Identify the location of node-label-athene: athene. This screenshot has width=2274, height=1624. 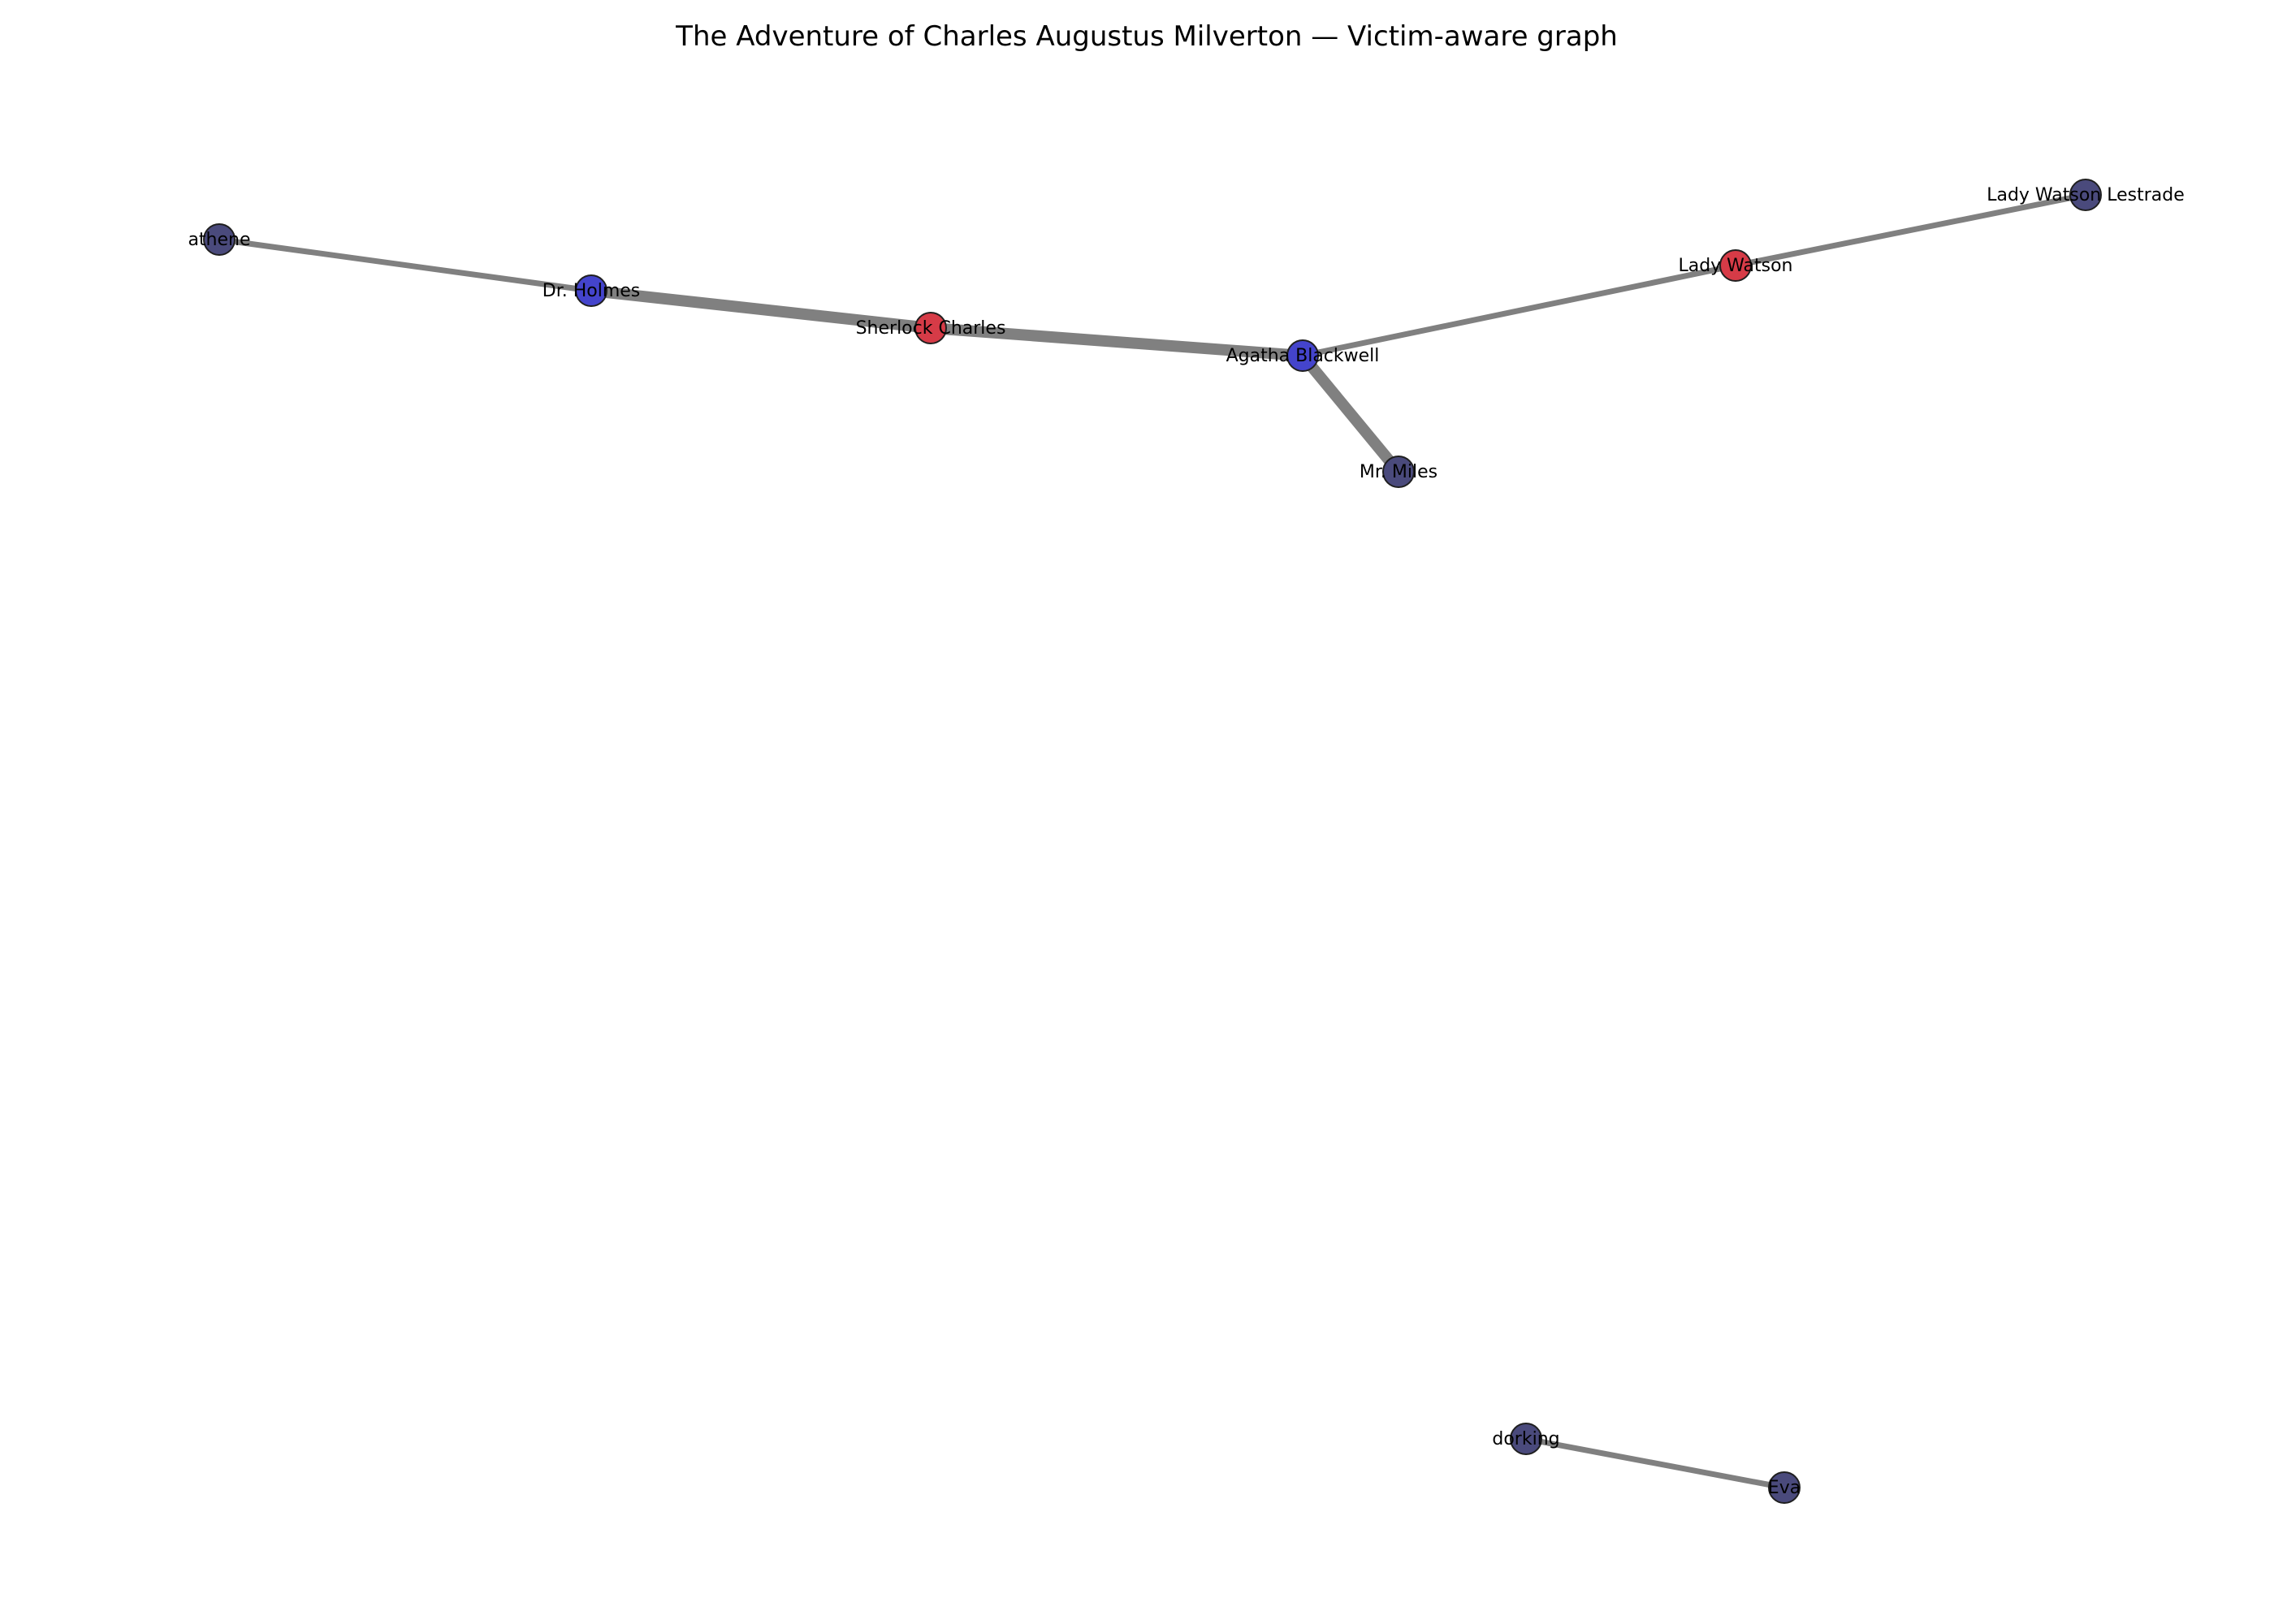
(219, 240).